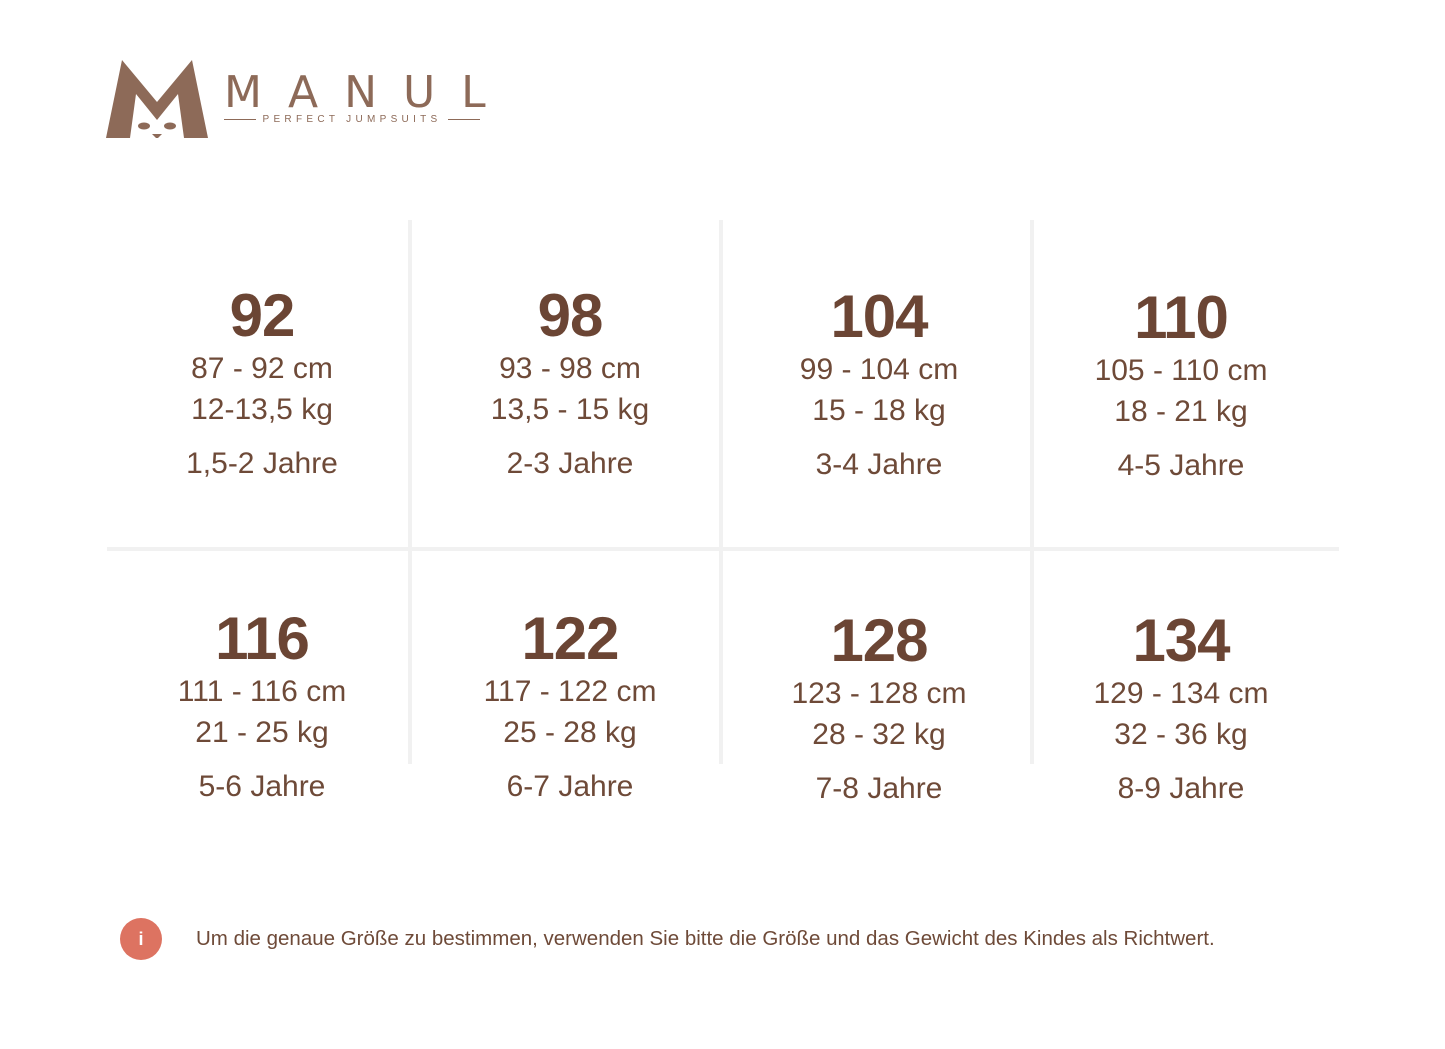  I want to click on size-cell-122: 122 117 - 122 cm 25 - 28 kg 6-7 Jahre, so click(570, 707).